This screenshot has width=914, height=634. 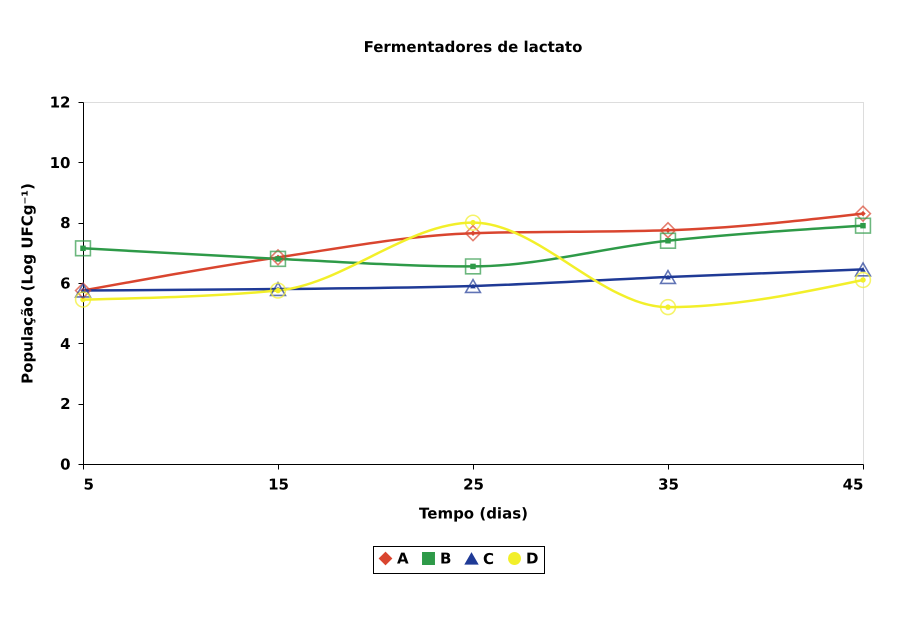 What do you see at coordinates (27, 283) in the screenshot?
I see `y-axis-title: População (Log UFCg⁻¹)` at bounding box center [27, 283].